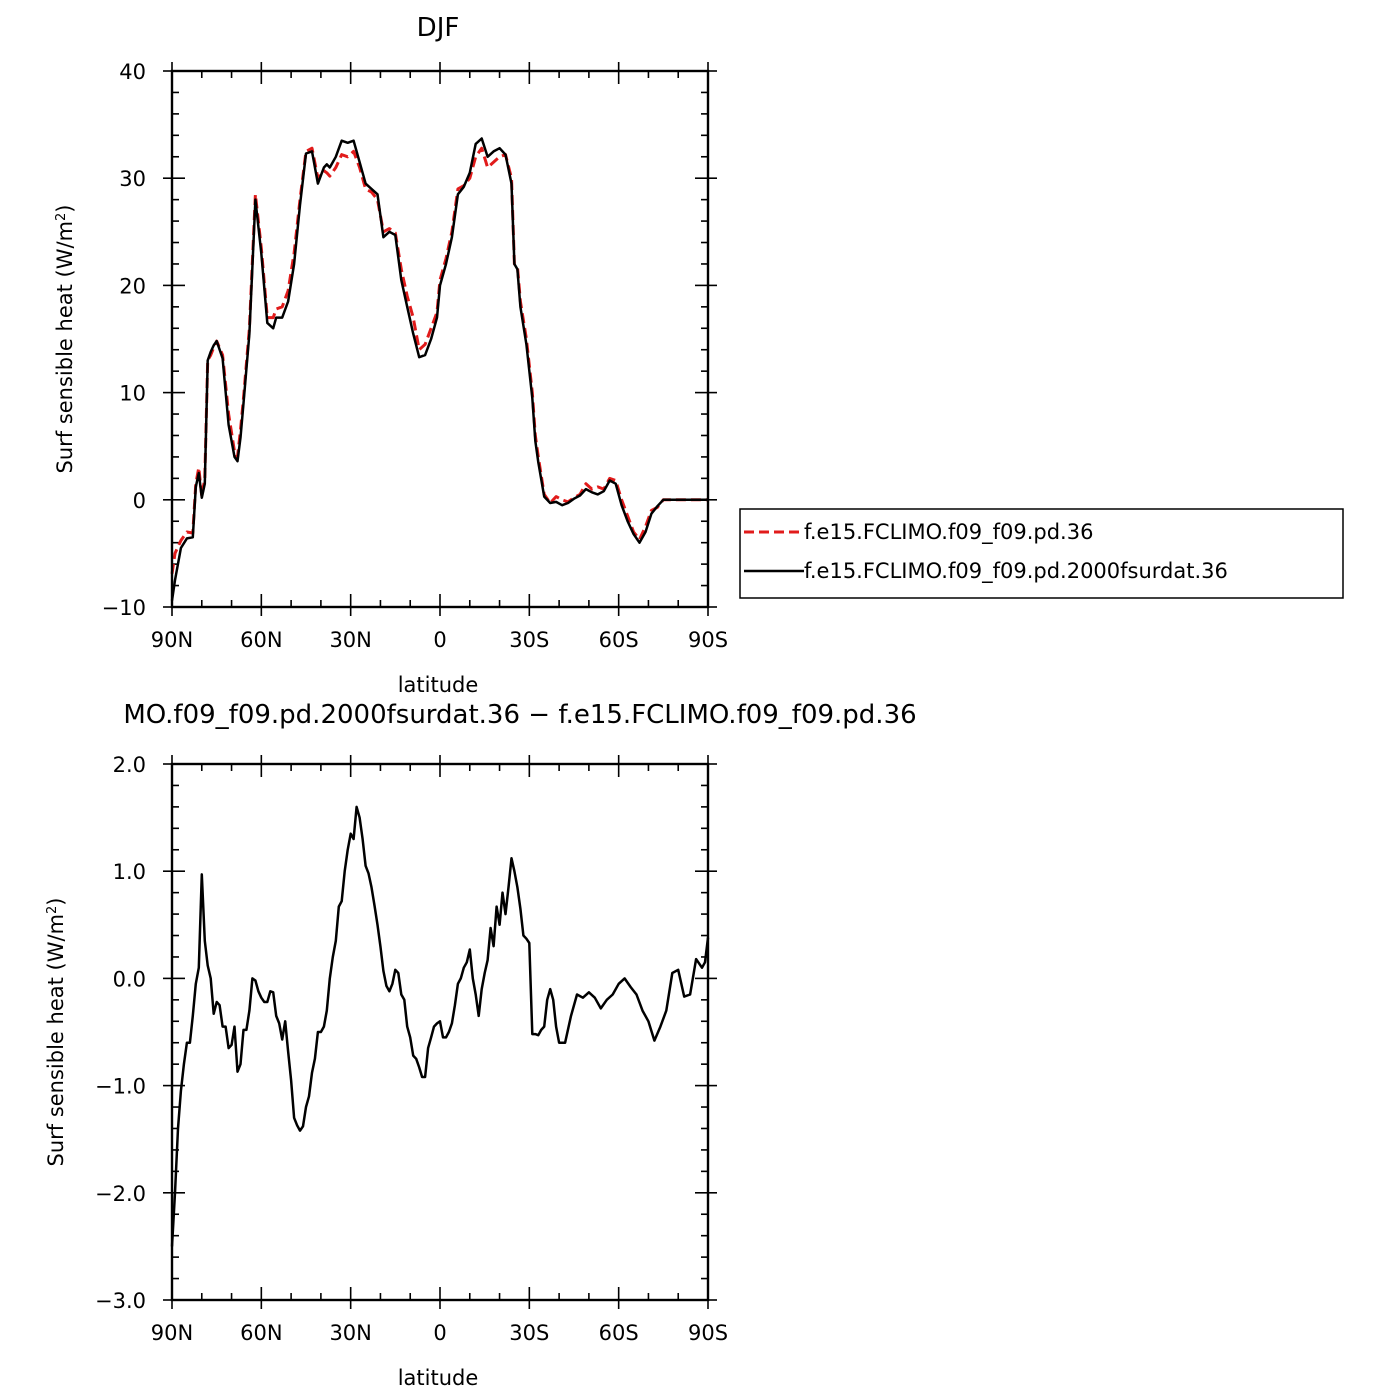 The width and height of the screenshot is (1394, 1397). I want to click on y-tick-label: 40, so click(132, 72).